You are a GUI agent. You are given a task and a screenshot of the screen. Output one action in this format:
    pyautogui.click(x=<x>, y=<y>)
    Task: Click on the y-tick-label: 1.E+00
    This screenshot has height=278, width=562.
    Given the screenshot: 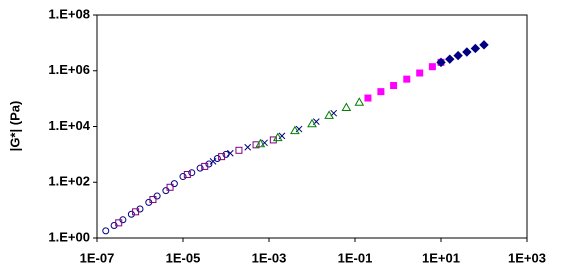 What is the action you would take?
    pyautogui.click(x=69, y=236)
    